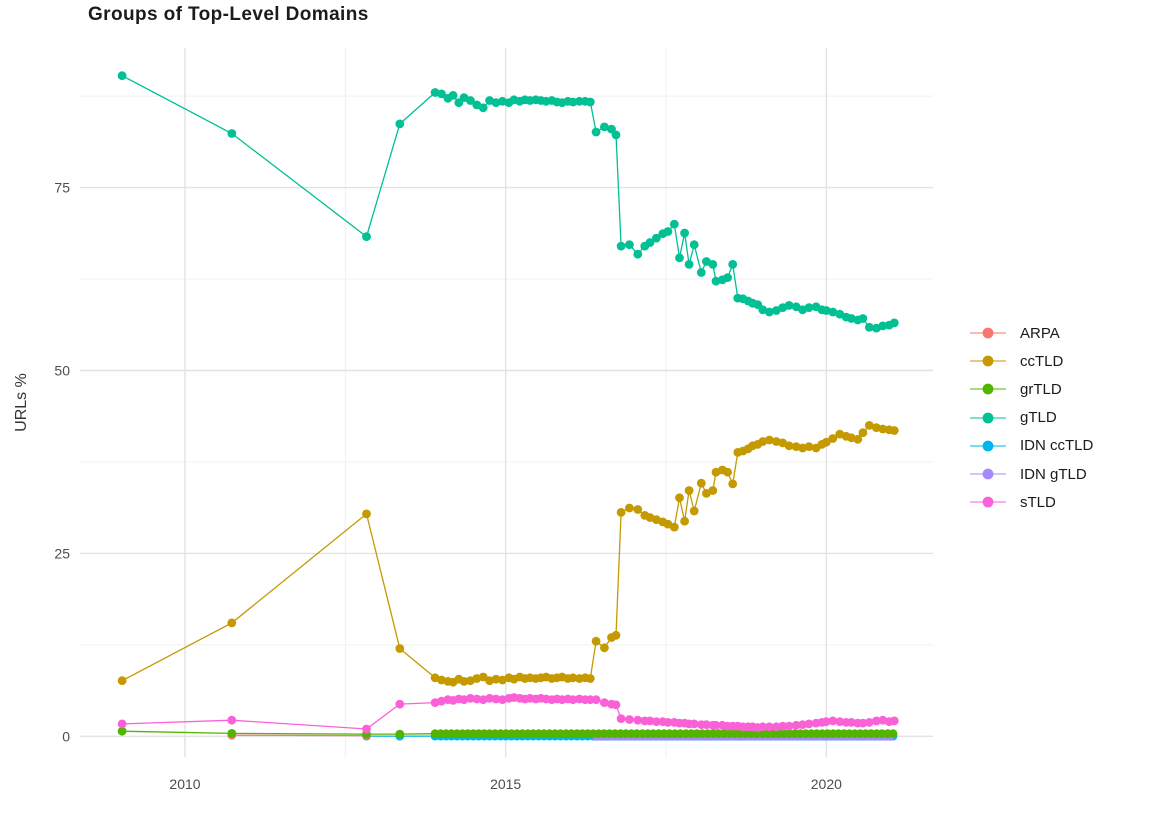 This screenshot has width=1164, height=827. Describe the element at coordinates (1057, 446) in the screenshot. I see `legend-label: IDN ccTLD` at that location.